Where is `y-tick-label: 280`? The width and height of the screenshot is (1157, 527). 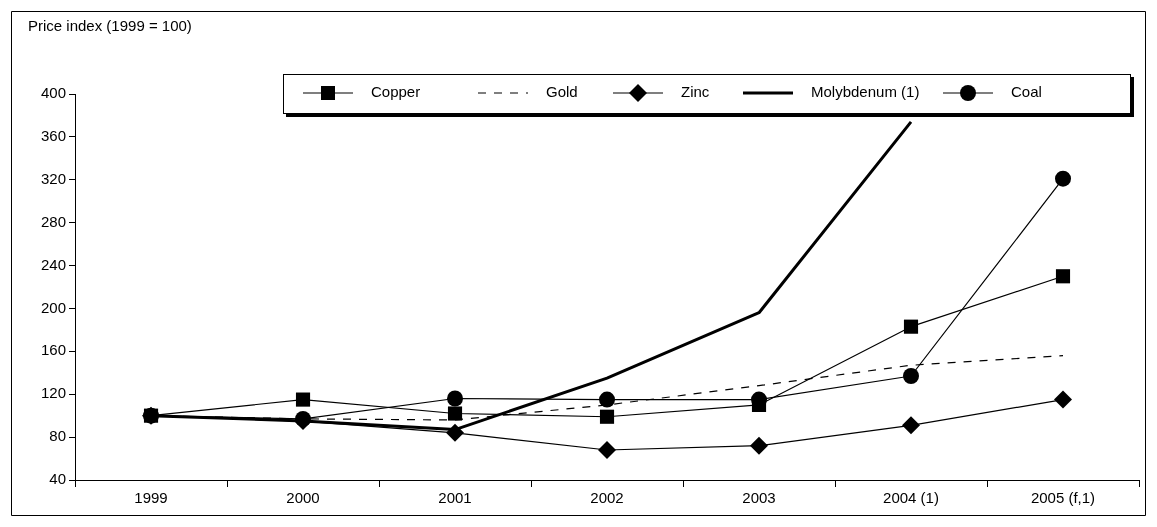
y-tick-label: 280 is located at coordinates (54, 221).